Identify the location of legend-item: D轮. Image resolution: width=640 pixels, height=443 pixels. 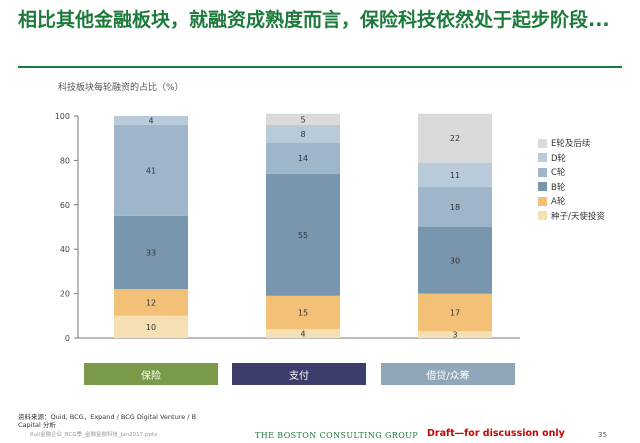
(571, 158).